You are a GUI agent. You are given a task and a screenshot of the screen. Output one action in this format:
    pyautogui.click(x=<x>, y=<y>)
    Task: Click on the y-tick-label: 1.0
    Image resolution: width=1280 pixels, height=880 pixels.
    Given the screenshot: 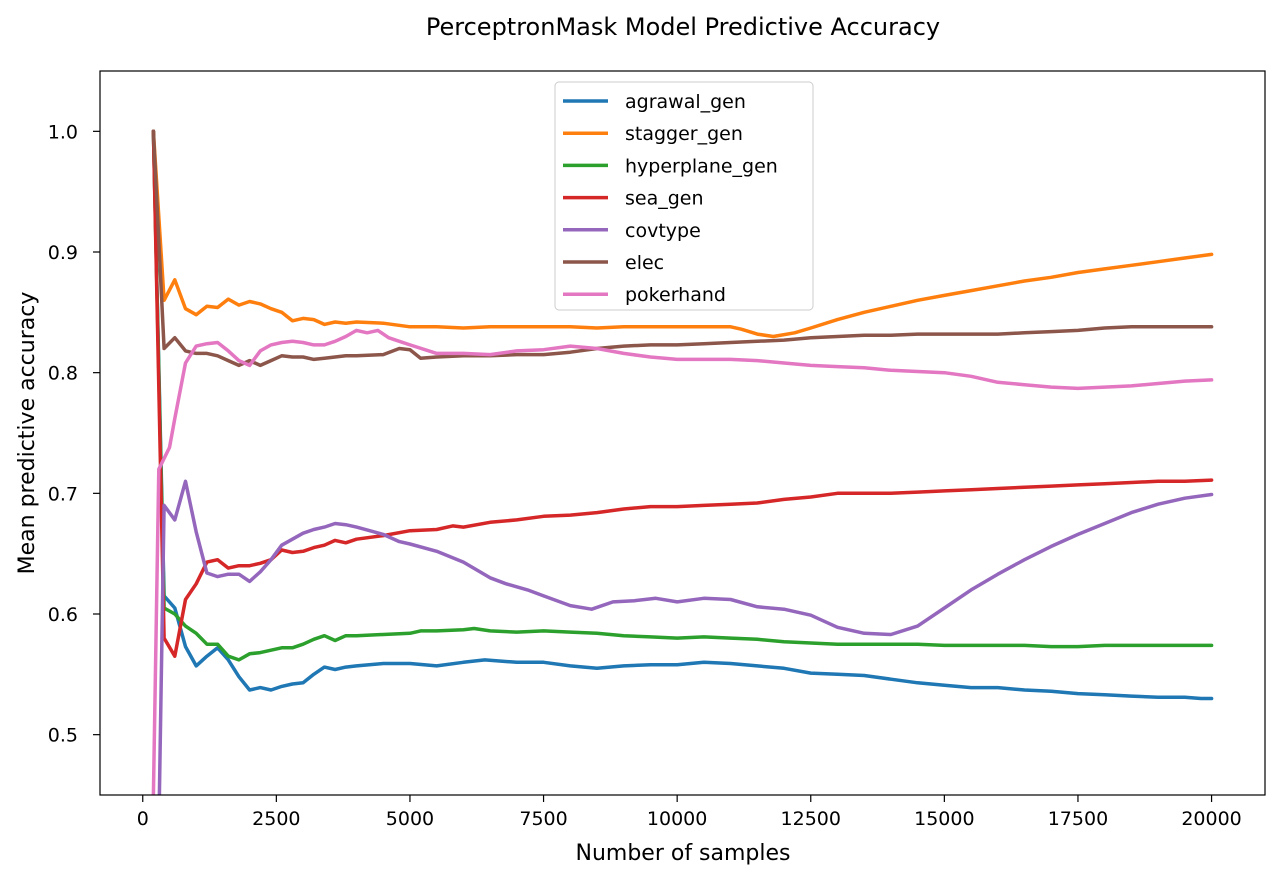 What is the action you would take?
    pyautogui.click(x=63, y=132)
    